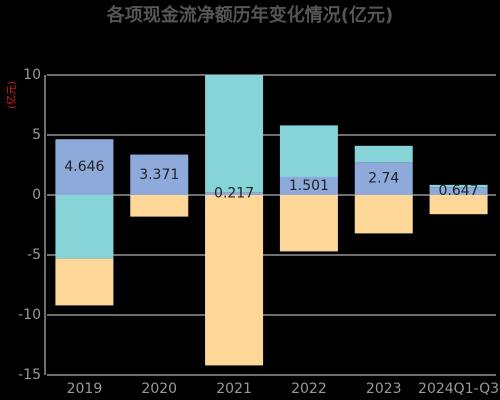 The width and height of the screenshot is (500, 400). What do you see at coordinates (85, 389) in the screenshot?
I see `x-tick-label: 2019` at bounding box center [85, 389].